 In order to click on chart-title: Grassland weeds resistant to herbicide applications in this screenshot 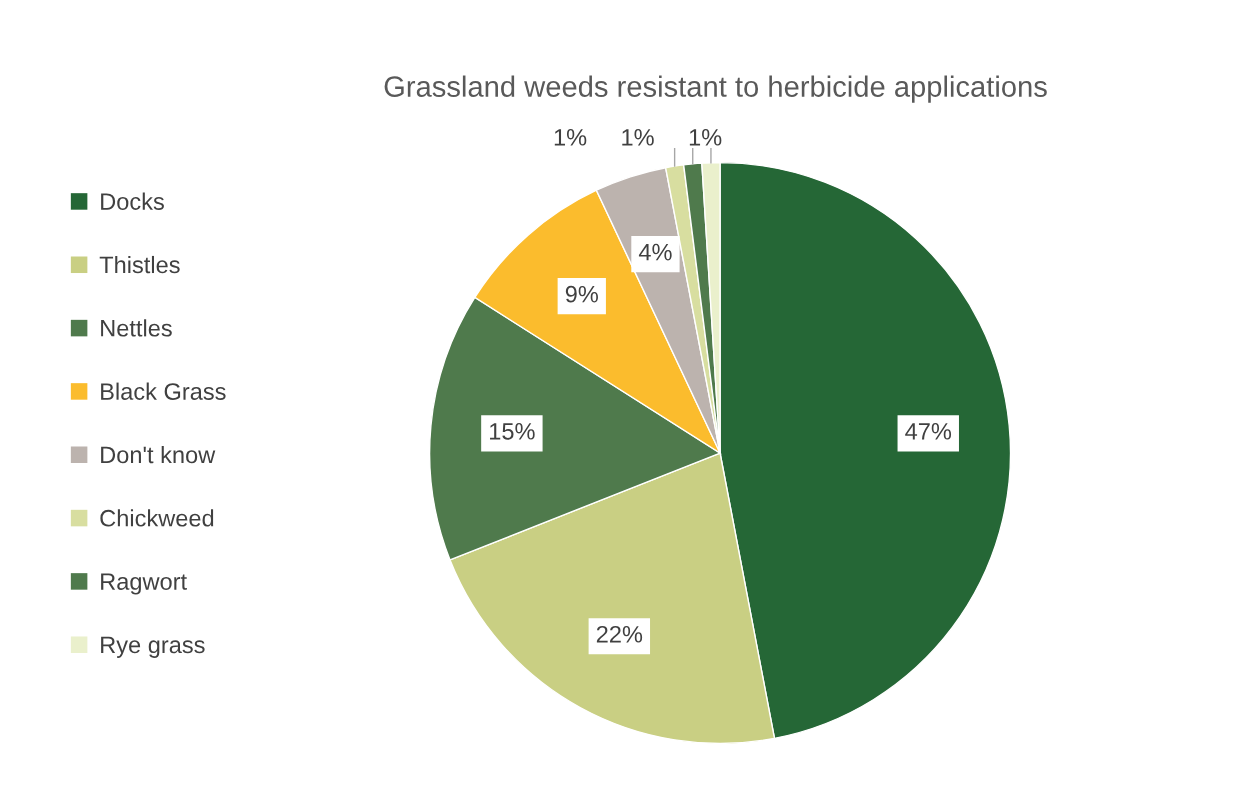, I will do `click(715, 89)`.